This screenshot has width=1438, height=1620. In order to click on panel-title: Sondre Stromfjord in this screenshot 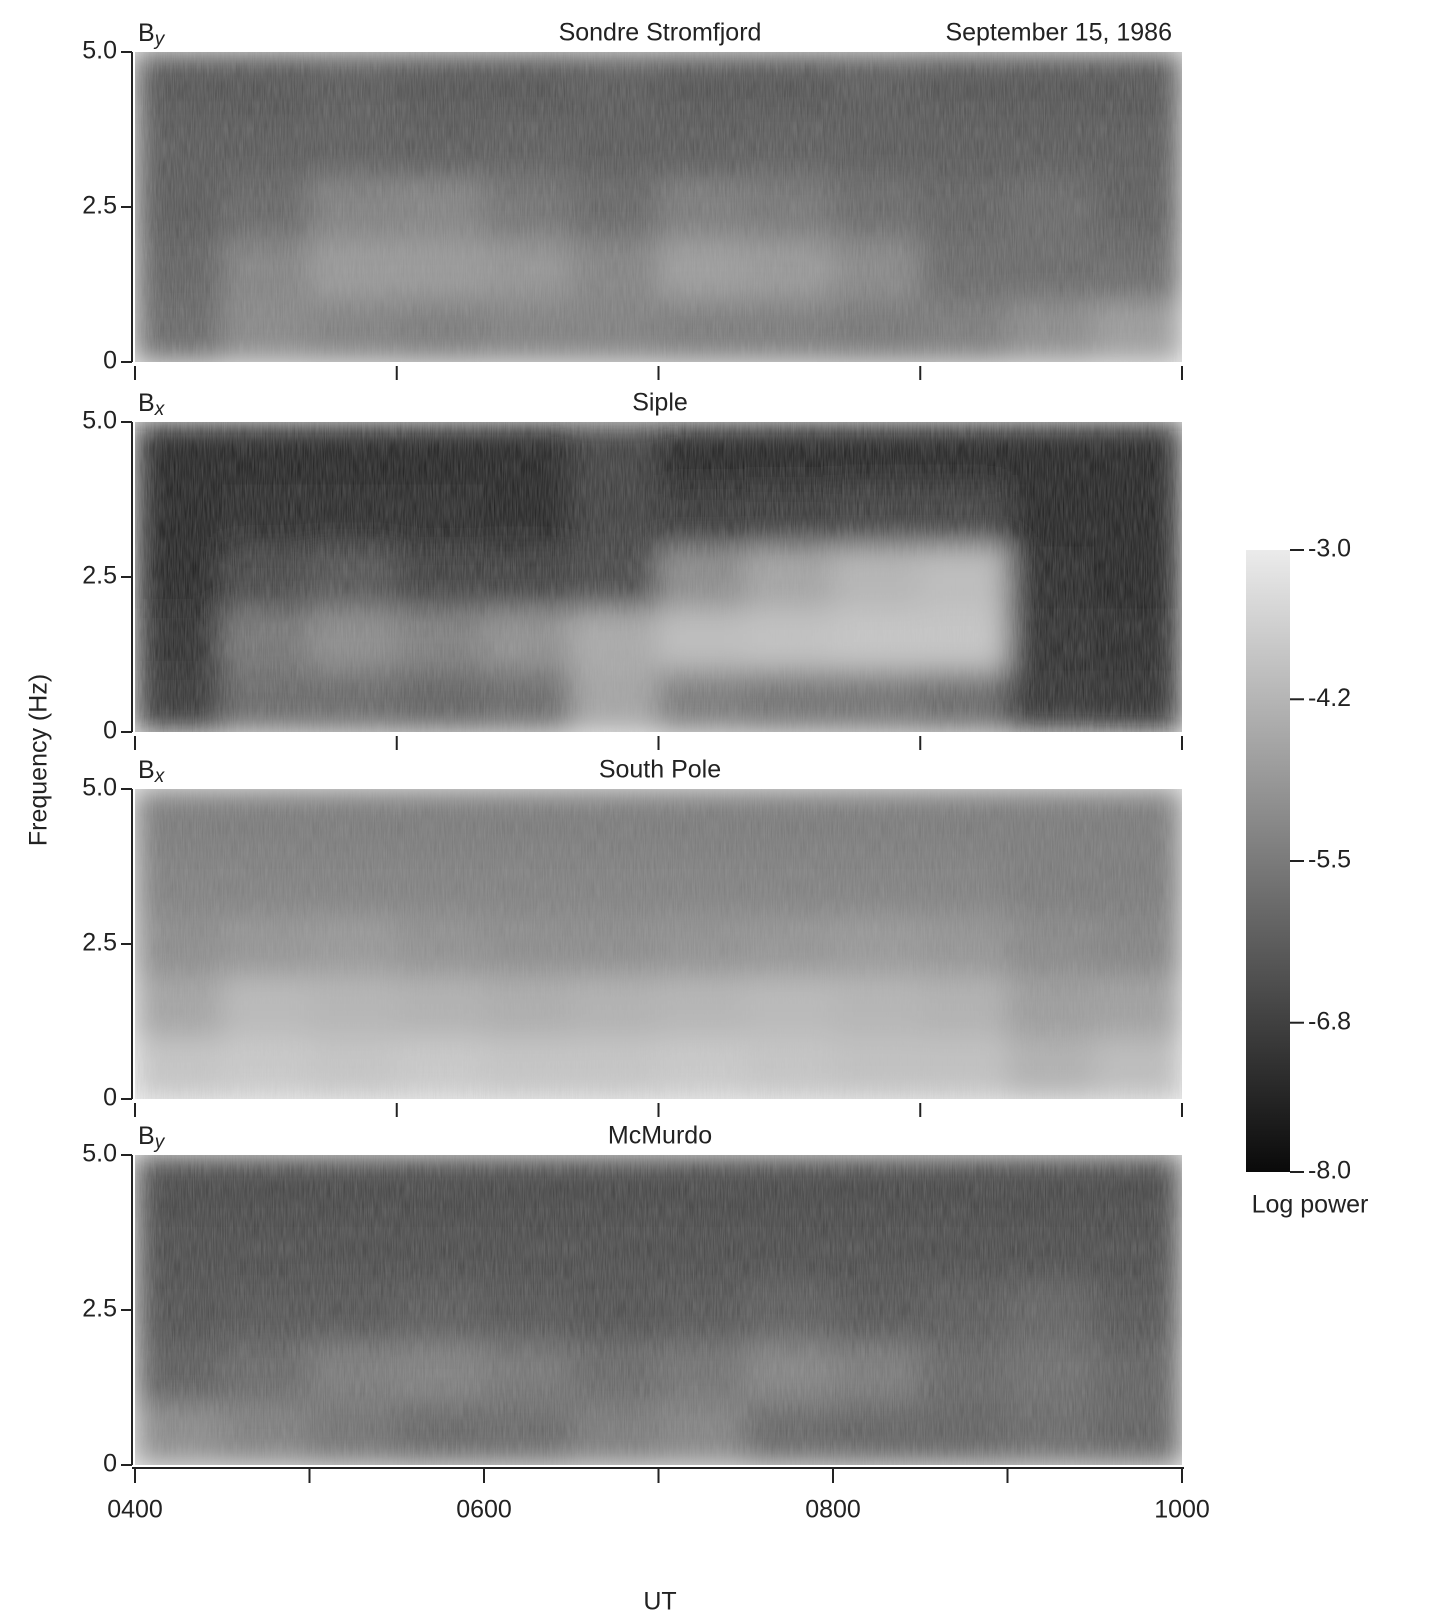, I will do `click(660, 33)`.